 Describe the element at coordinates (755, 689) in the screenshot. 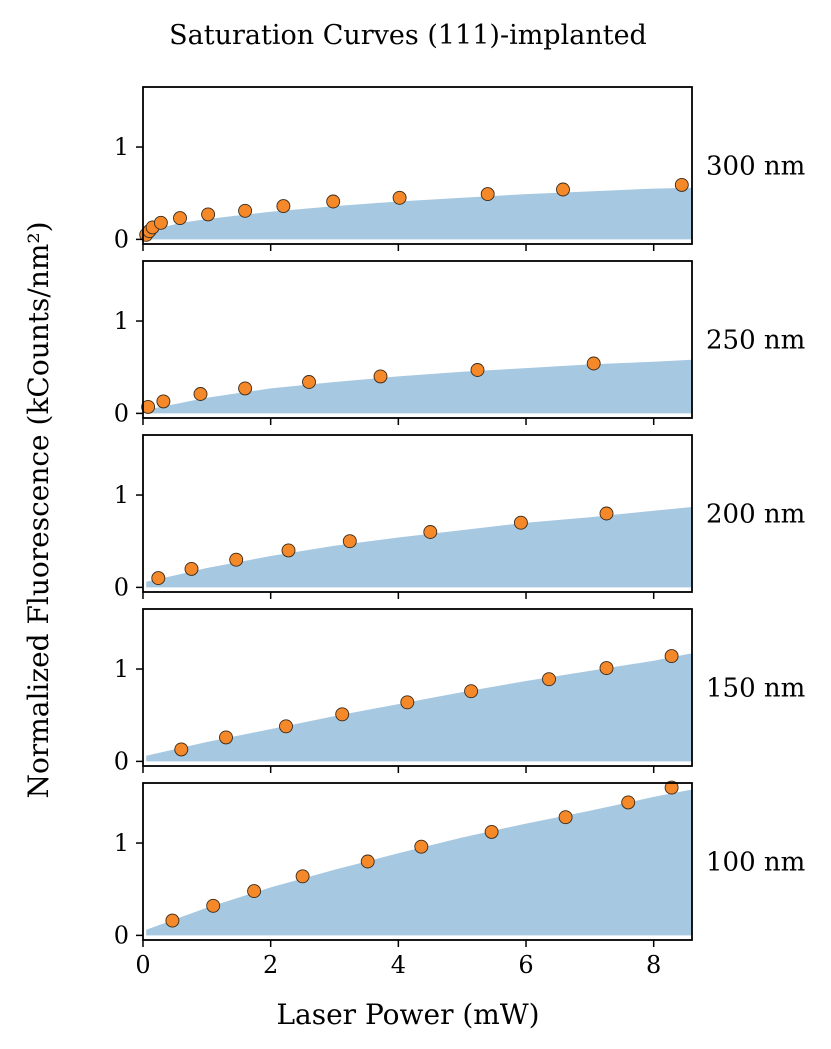

I see `panel-label: 150 nm` at that location.